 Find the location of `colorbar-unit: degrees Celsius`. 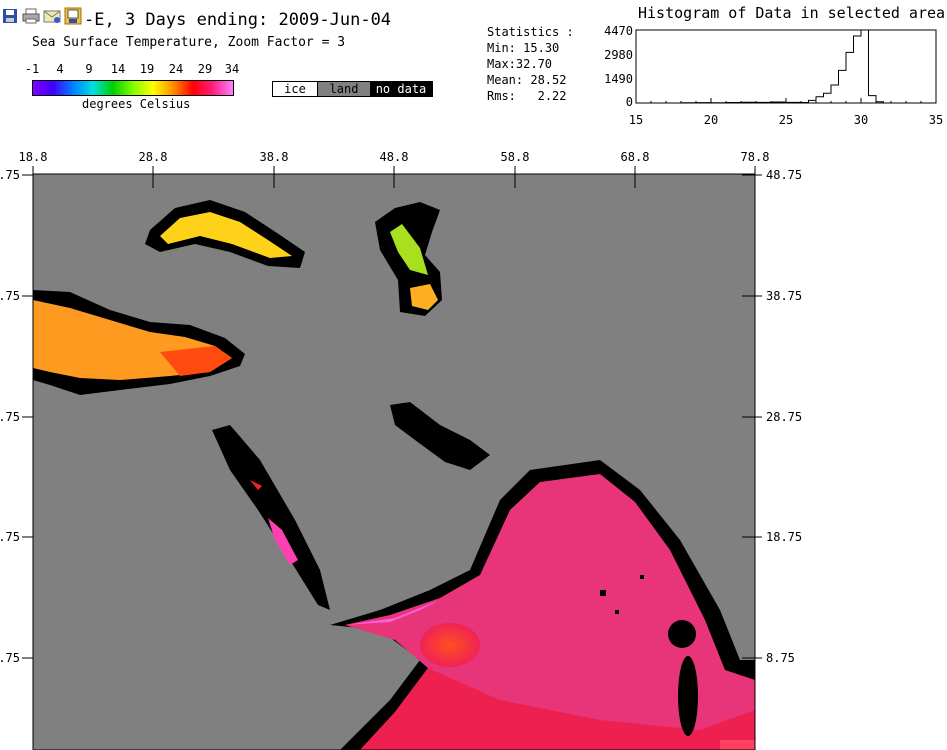

colorbar-unit: degrees Celsius is located at coordinates (136, 104).